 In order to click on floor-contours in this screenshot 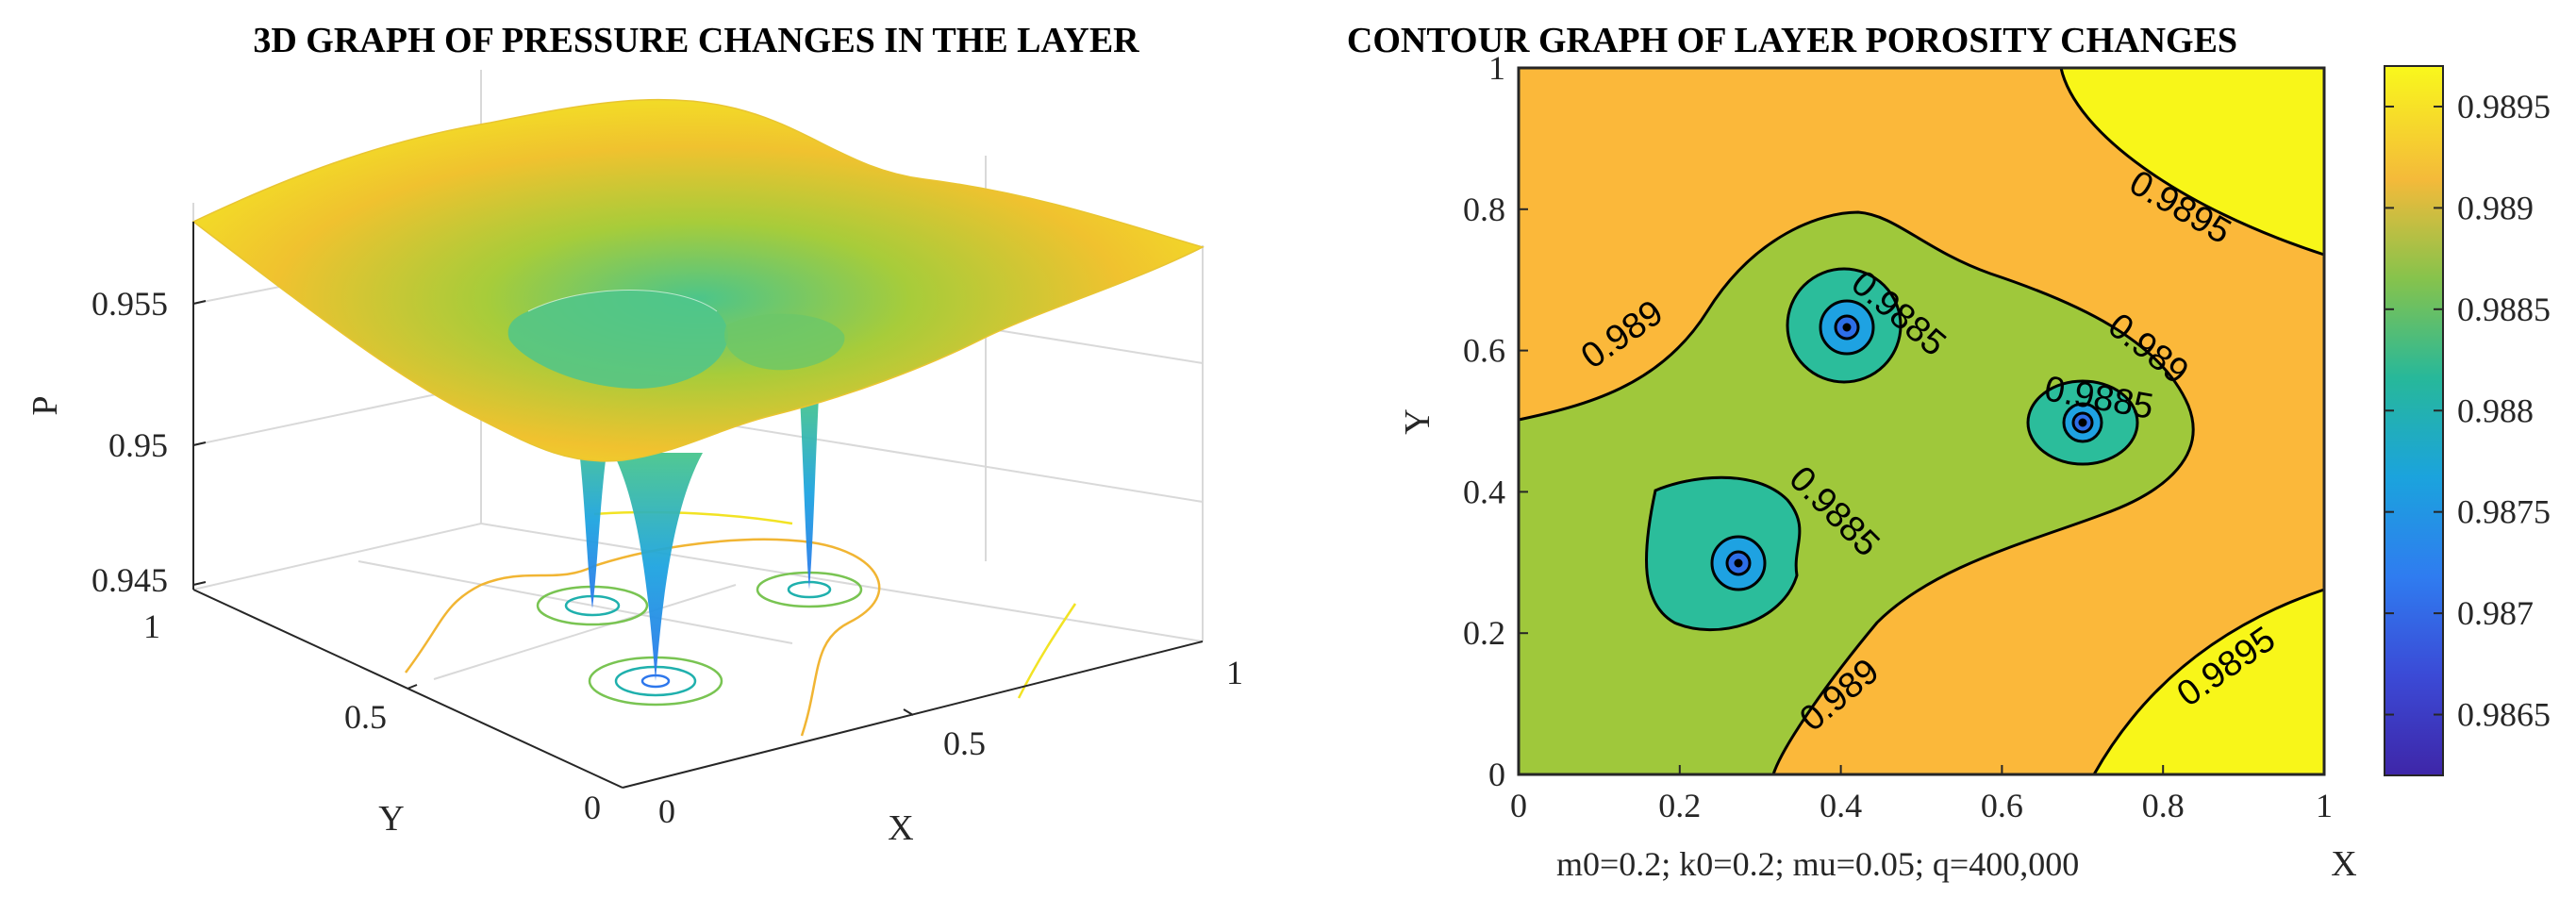, I will do `click(741, 623)`.